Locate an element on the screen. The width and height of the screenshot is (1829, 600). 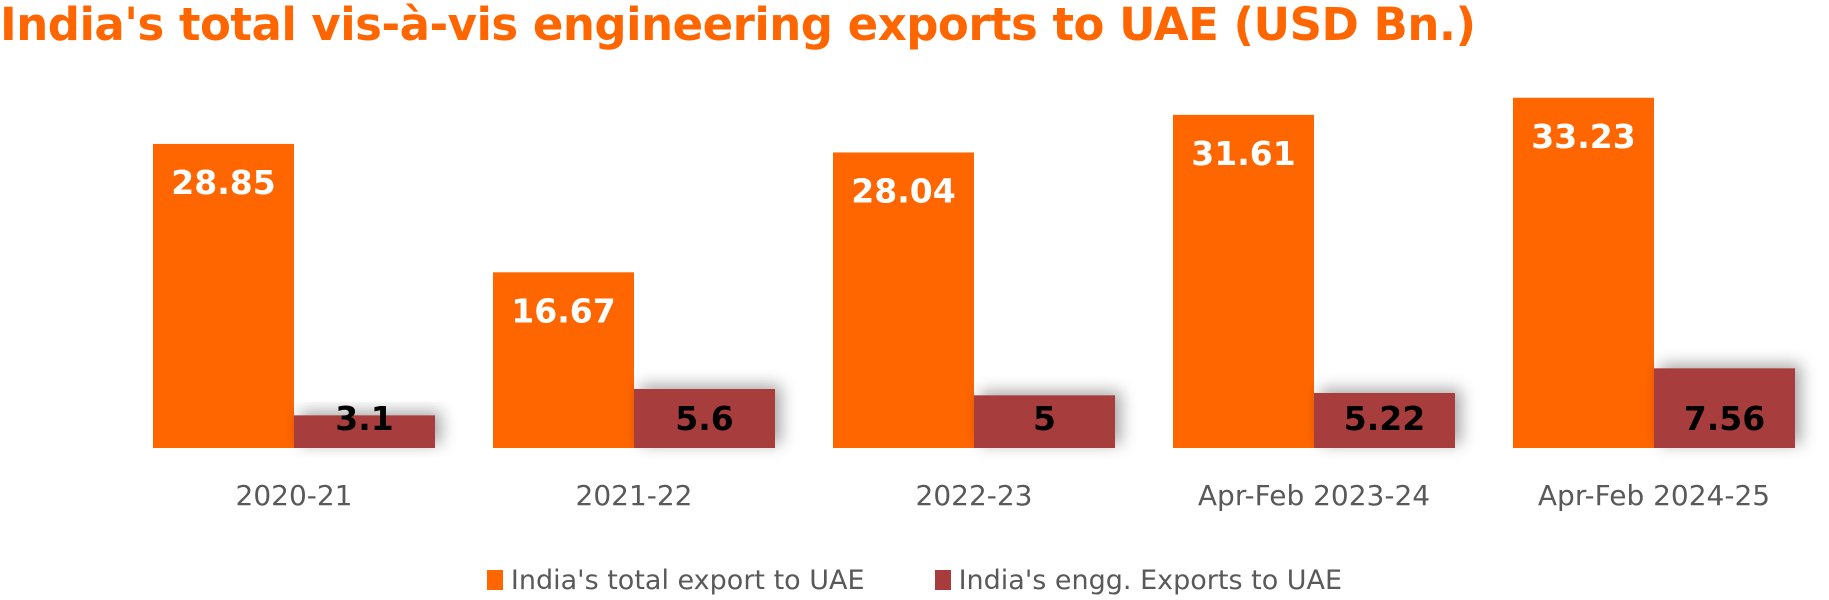
data-label-engg-2020-21: 3.1 is located at coordinates (364, 418).